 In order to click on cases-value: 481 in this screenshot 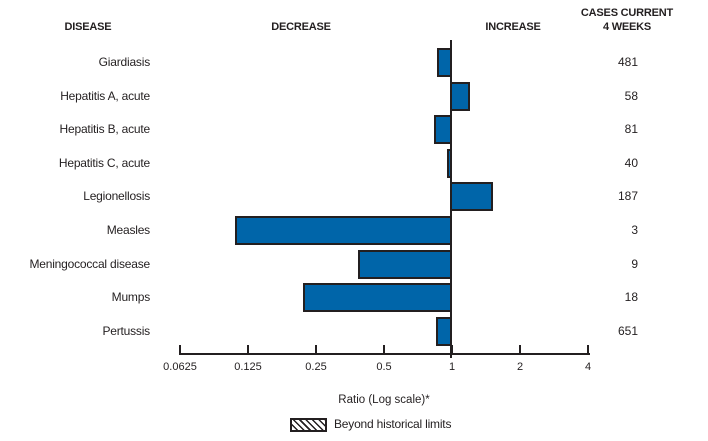, I will do `click(627, 62)`.